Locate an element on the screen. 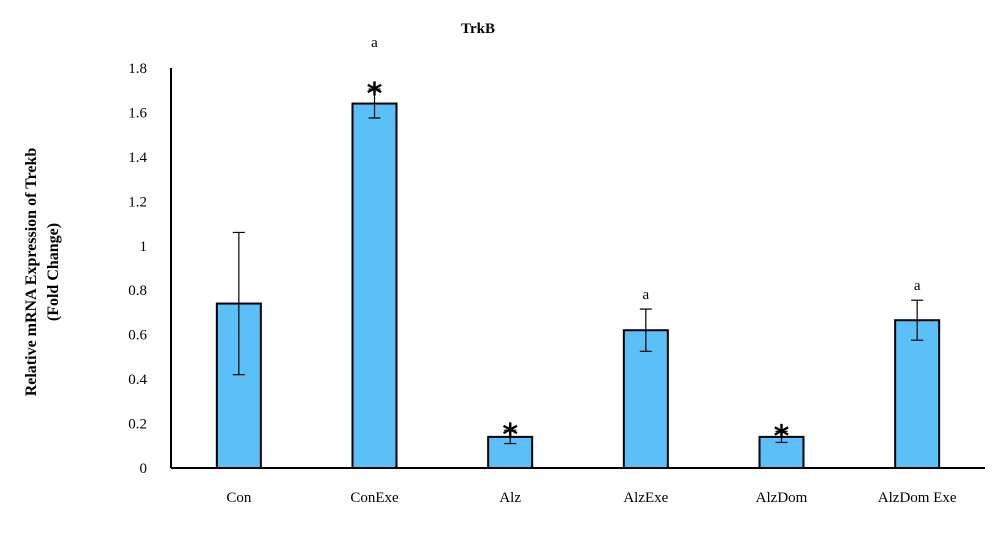 Image resolution: width=1000 pixels, height=536 pixels. x-category-label: Alz is located at coordinates (510, 498).